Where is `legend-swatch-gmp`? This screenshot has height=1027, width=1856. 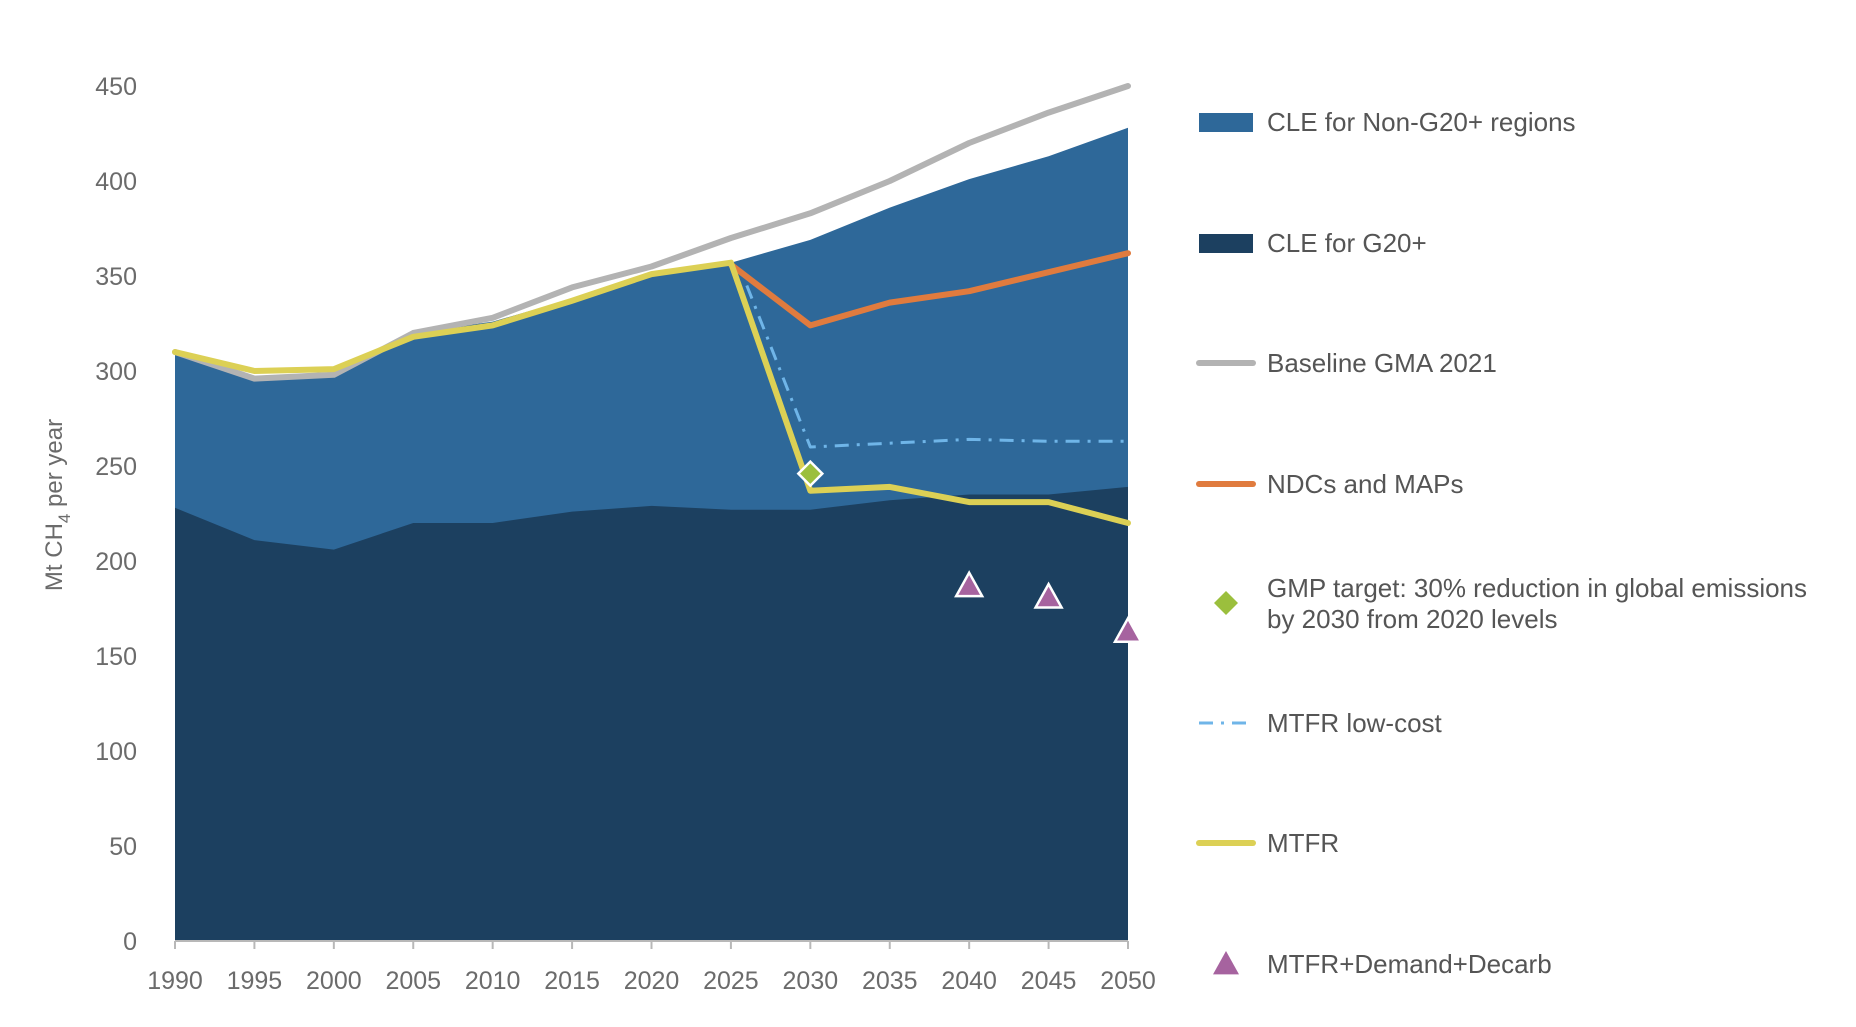
legend-swatch-gmp is located at coordinates (1226, 603).